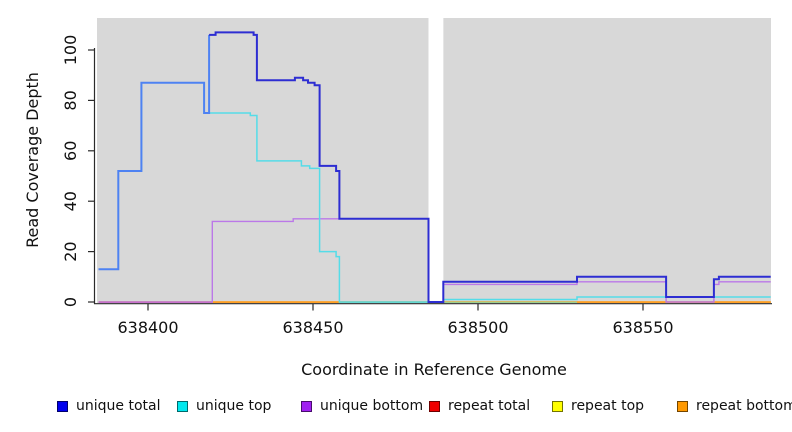 This screenshot has height=432, width=792. I want to click on legend-item-unique-top: unique top, so click(224, 406).